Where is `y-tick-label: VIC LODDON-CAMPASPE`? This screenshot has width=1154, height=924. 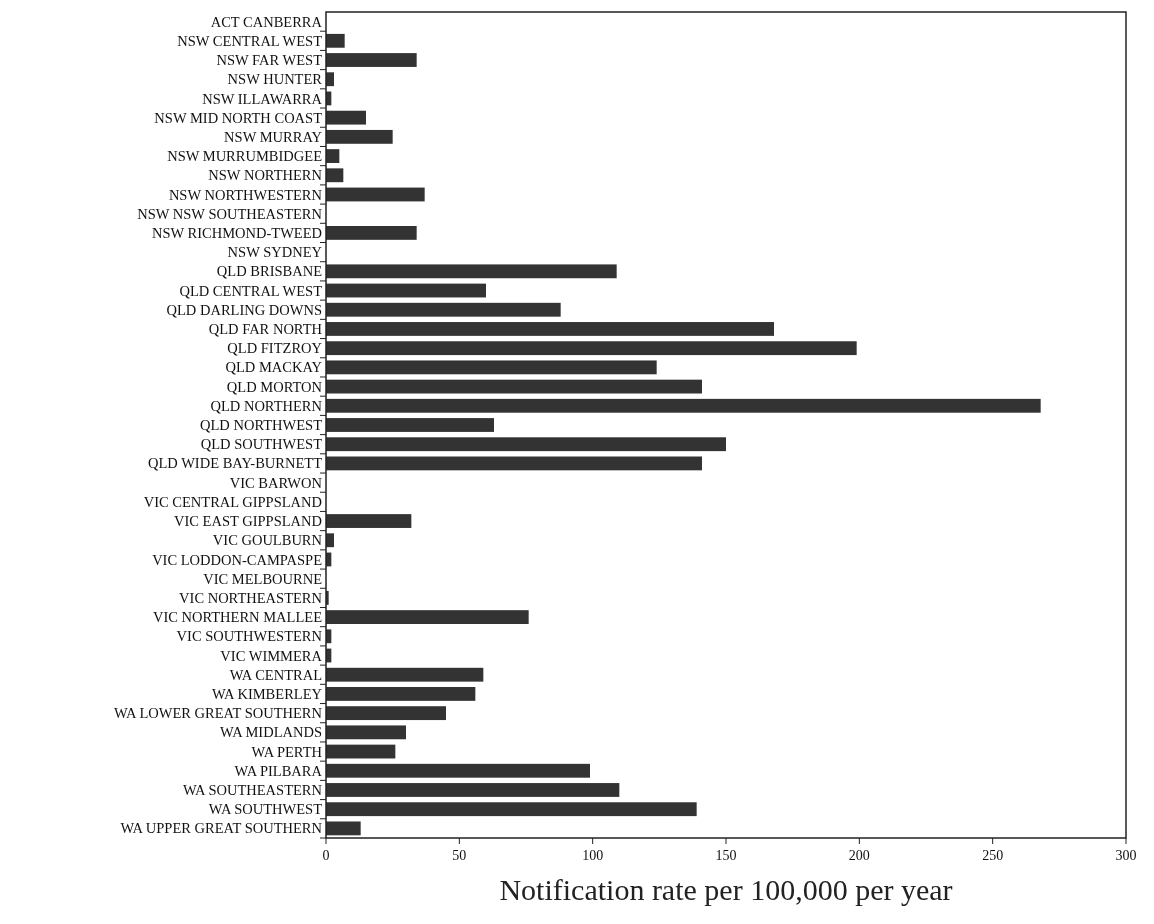 y-tick-label: VIC LODDON-CAMPASPE is located at coordinates (237, 559).